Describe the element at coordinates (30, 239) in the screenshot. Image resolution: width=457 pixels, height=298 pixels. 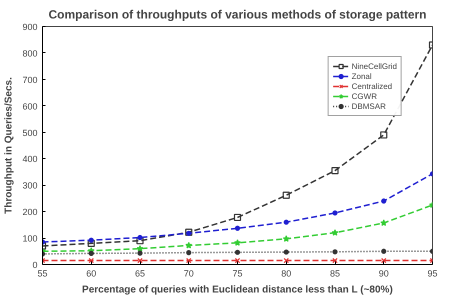
I see `y-tick-label: 100` at that location.